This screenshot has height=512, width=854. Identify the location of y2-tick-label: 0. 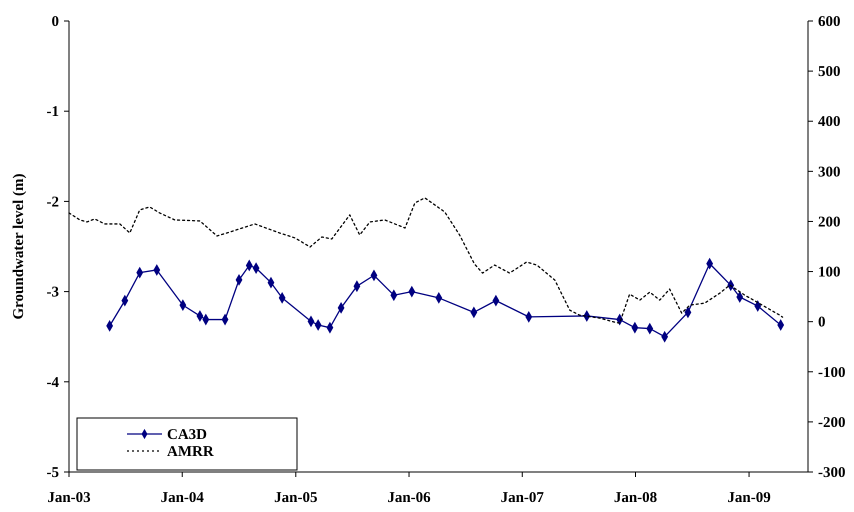
(822, 322).